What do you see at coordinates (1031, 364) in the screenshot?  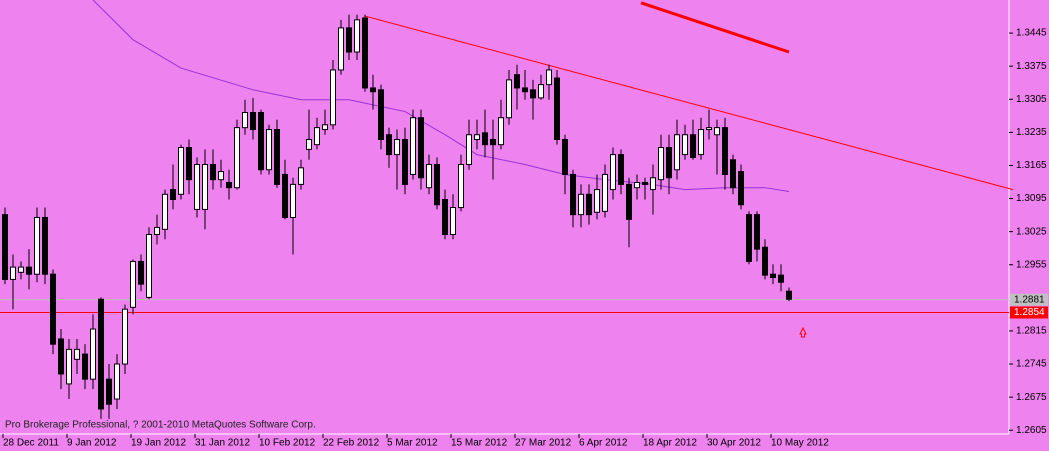 I see `y-tick-label: 1.2745` at bounding box center [1031, 364].